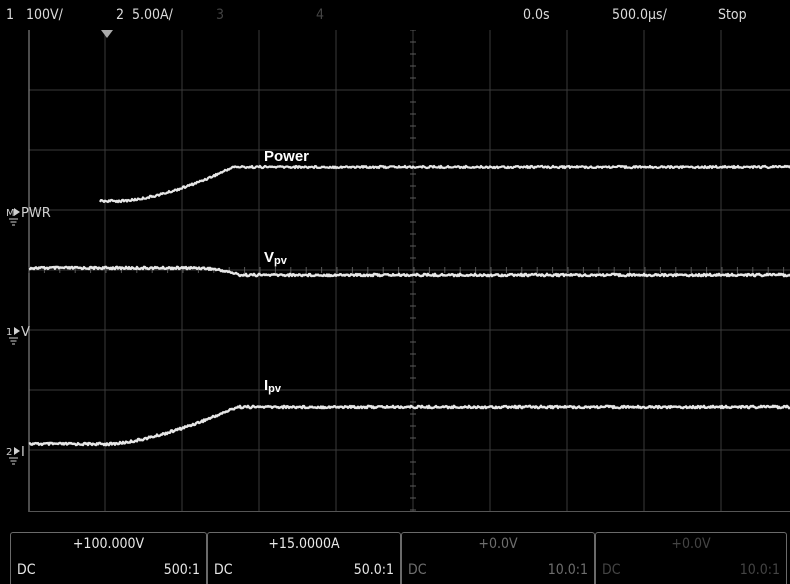 This screenshot has width=790, height=584. What do you see at coordinates (320, 15) in the screenshot?
I see `channel-4-number: 4` at bounding box center [320, 15].